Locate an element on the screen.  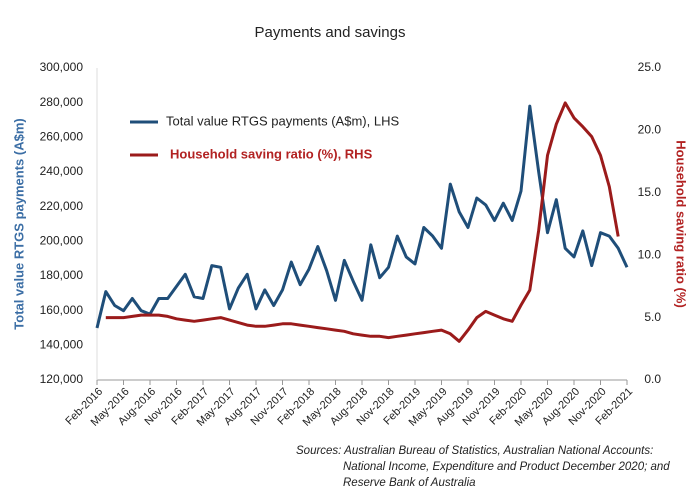
y-tick-label: 200,000 is located at coordinates (62, 241).